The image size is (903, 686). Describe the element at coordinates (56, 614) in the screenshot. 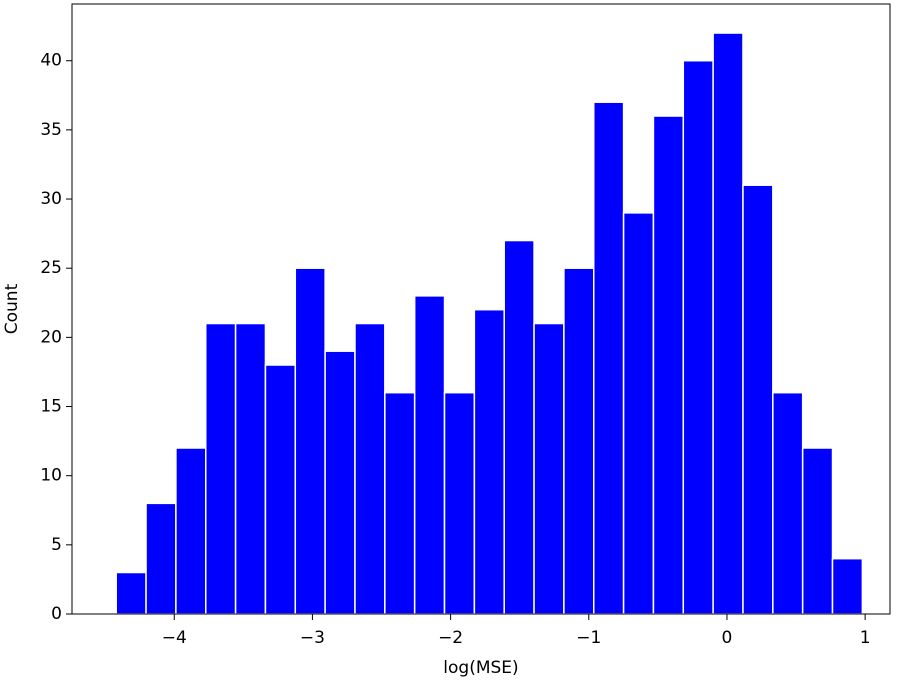

I see `y-tick-label: 0` at that location.